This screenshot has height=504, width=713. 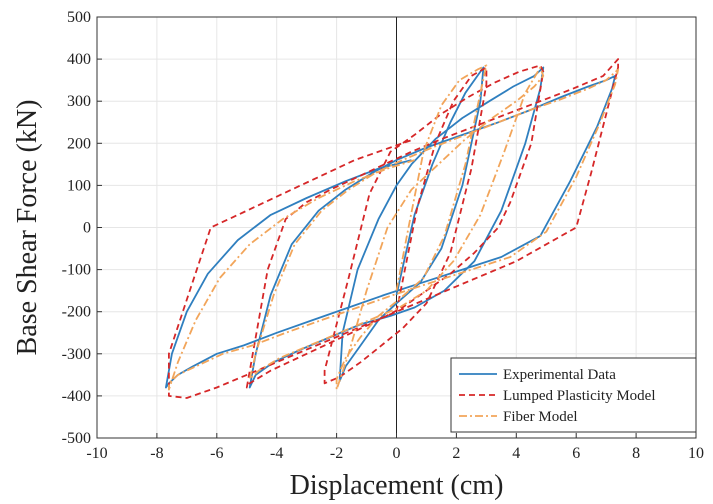 I want to click on y-tick-label: -200, so click(x=76, y=312).